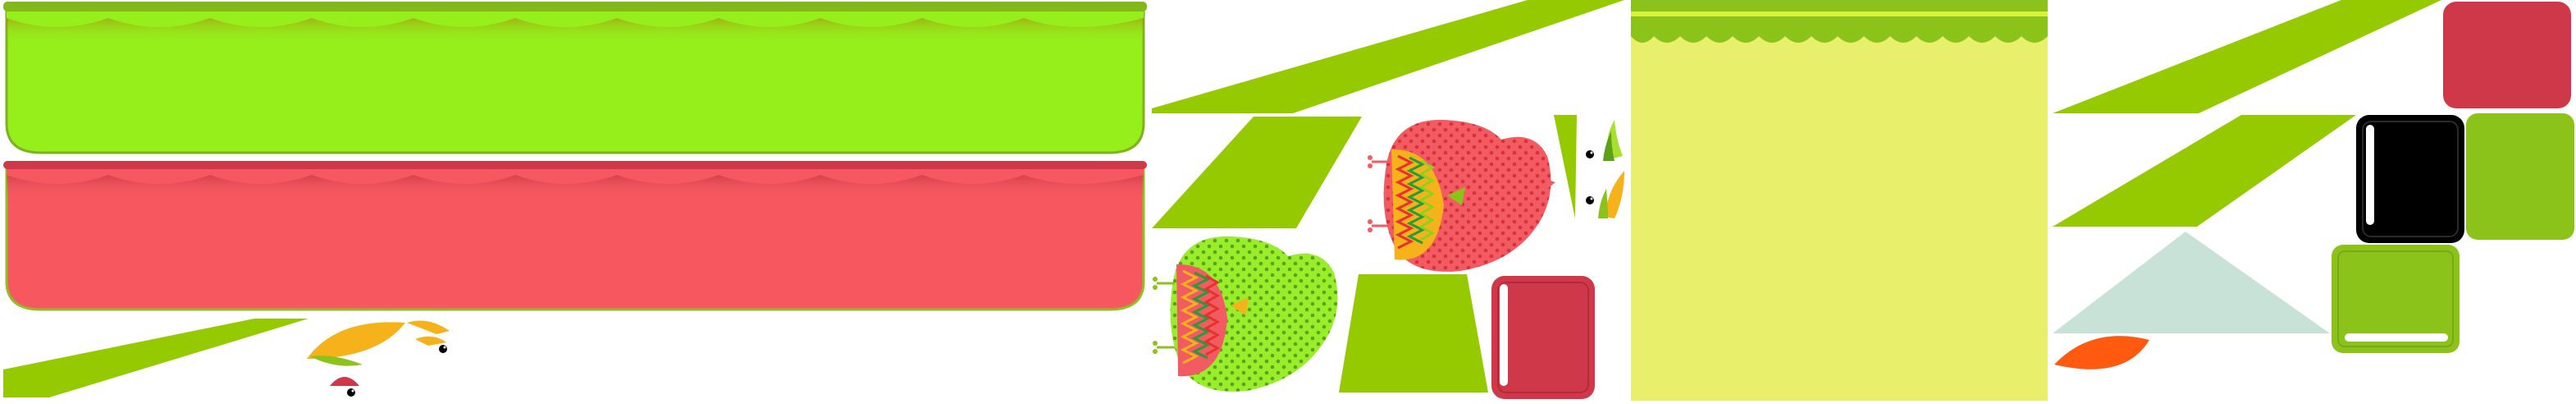  I want to click on green-parallelogram-left, so click(1257, 172).